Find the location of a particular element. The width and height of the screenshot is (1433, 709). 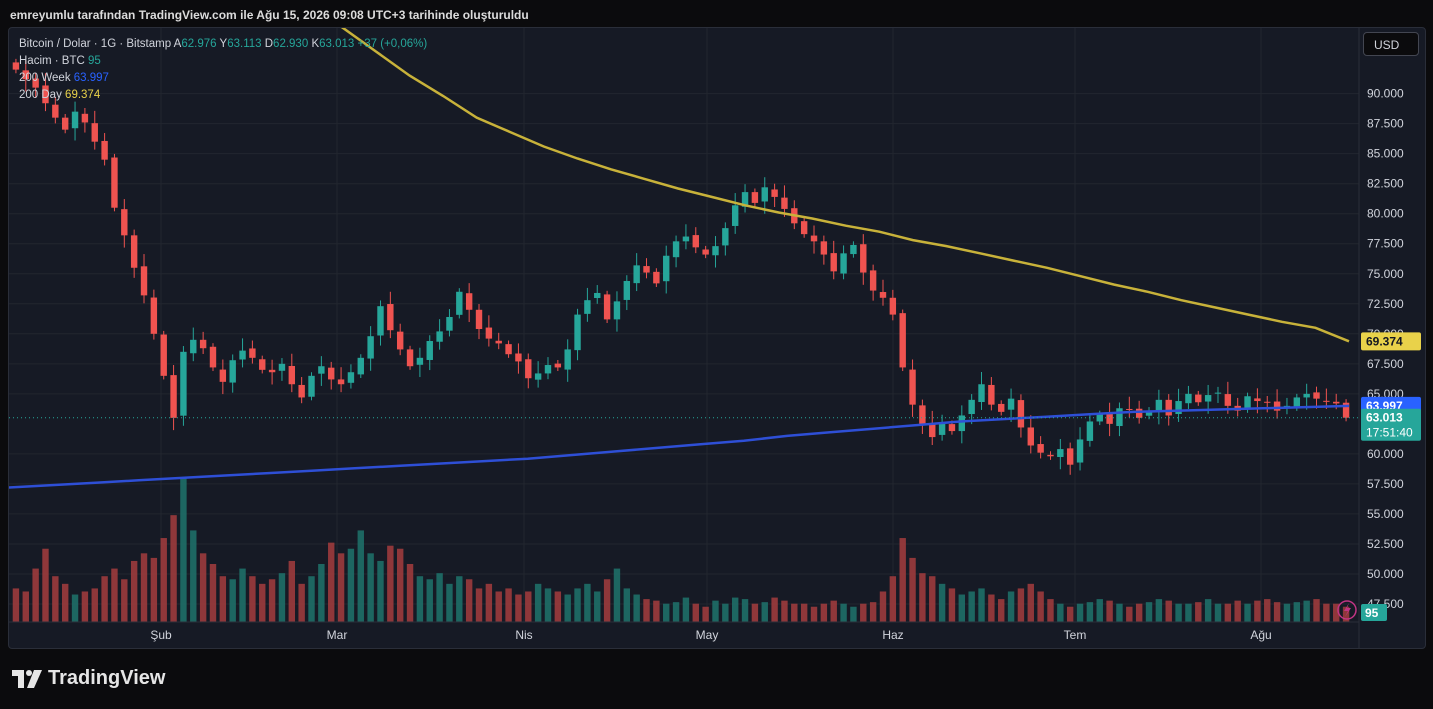

legend-ma-week-row: 200 Week 63.997 is located at coordinates (223, 78).